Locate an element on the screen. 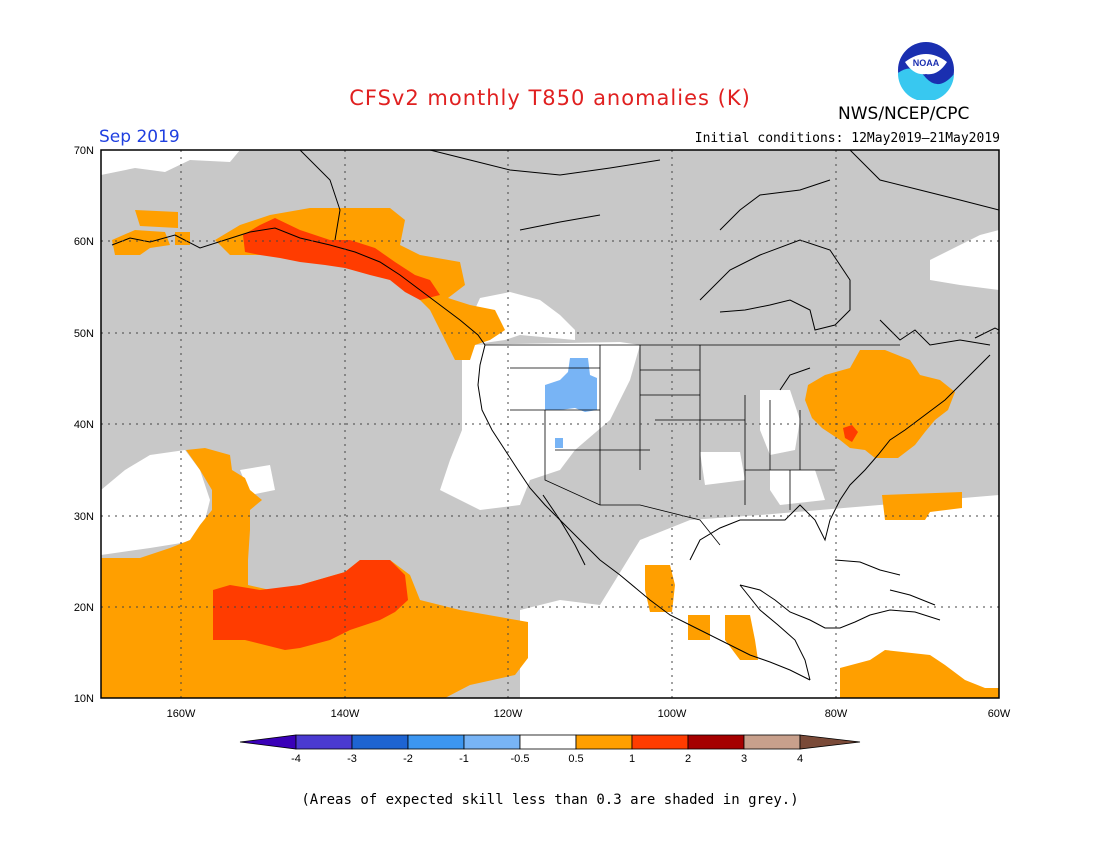  lon-label: 100W is located at coordinates (672, 714).